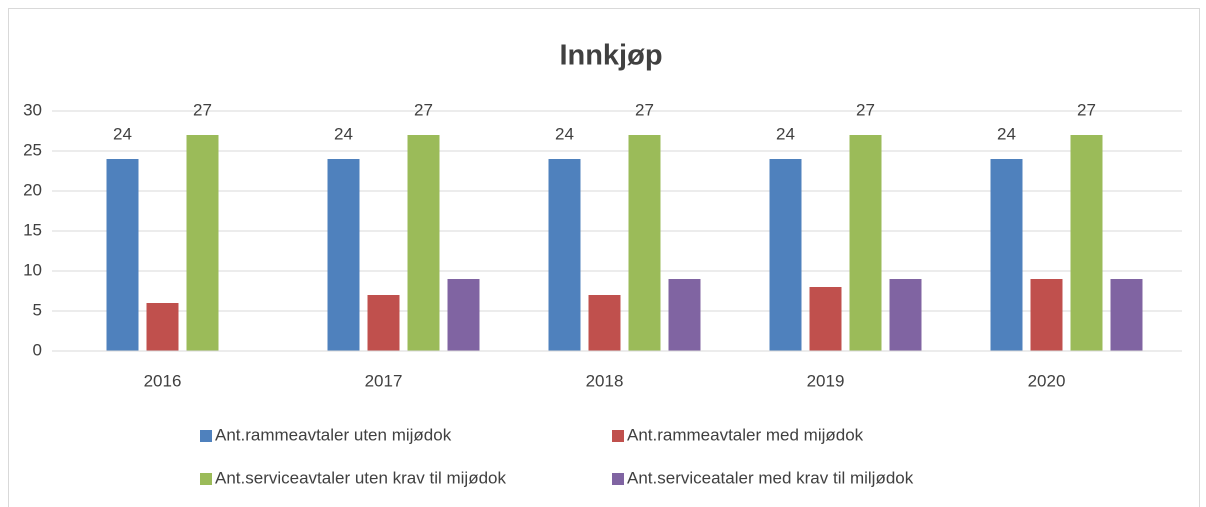 The height and width of the screenshot is (507, 1206). I want to click on y-tick-label: 20, so click(32, 189).